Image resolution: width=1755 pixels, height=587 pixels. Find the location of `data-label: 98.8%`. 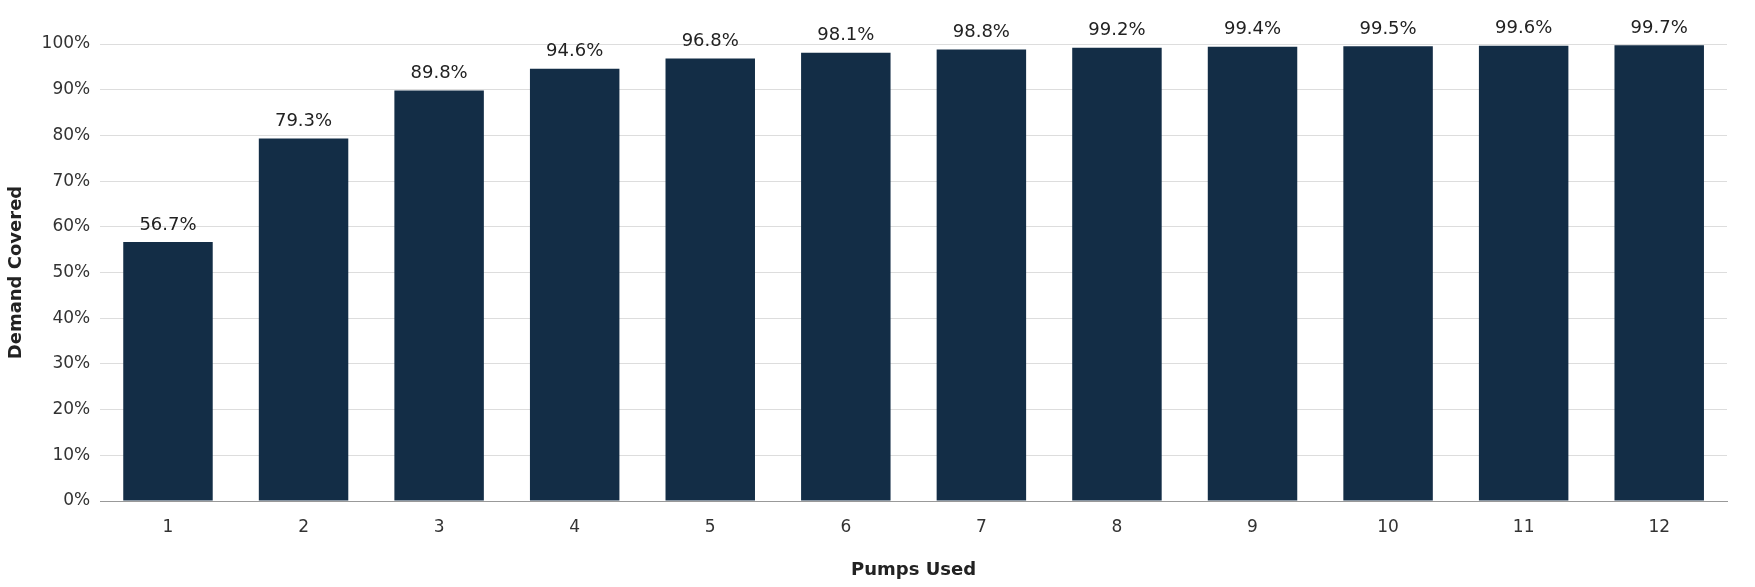

data-label: 98.8% is located at coordinates (981, 31).